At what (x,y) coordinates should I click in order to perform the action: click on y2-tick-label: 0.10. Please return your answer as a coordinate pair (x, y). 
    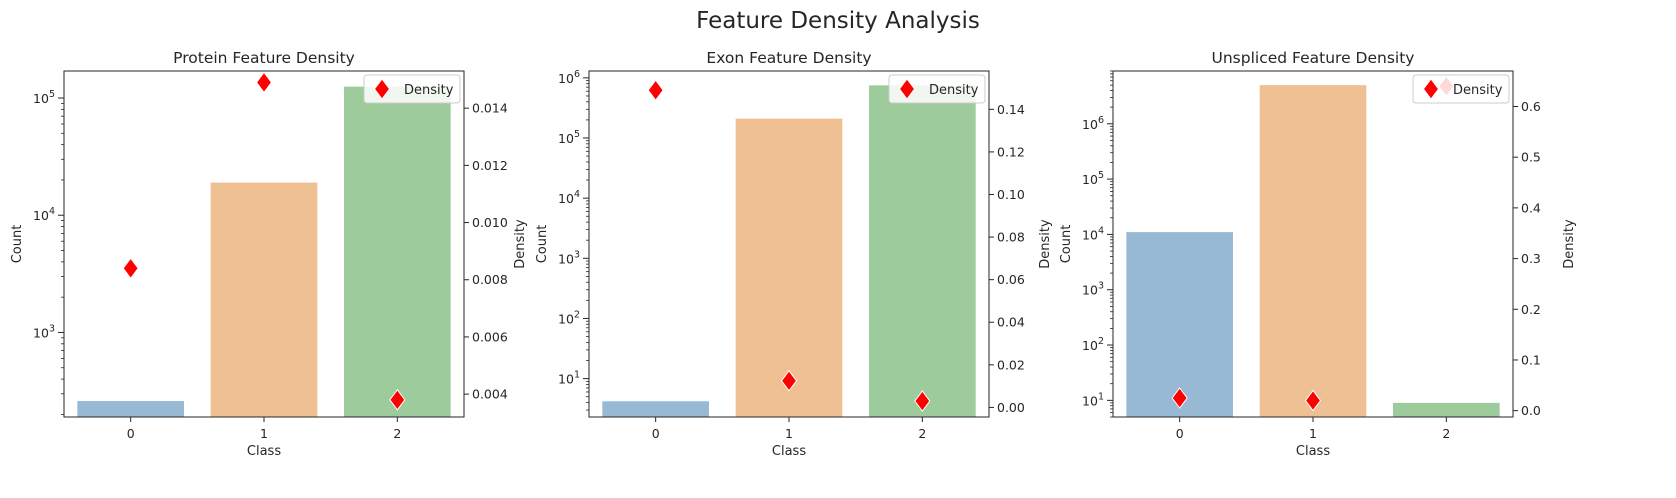
    Looking at the image, I should click on (1011, 194).